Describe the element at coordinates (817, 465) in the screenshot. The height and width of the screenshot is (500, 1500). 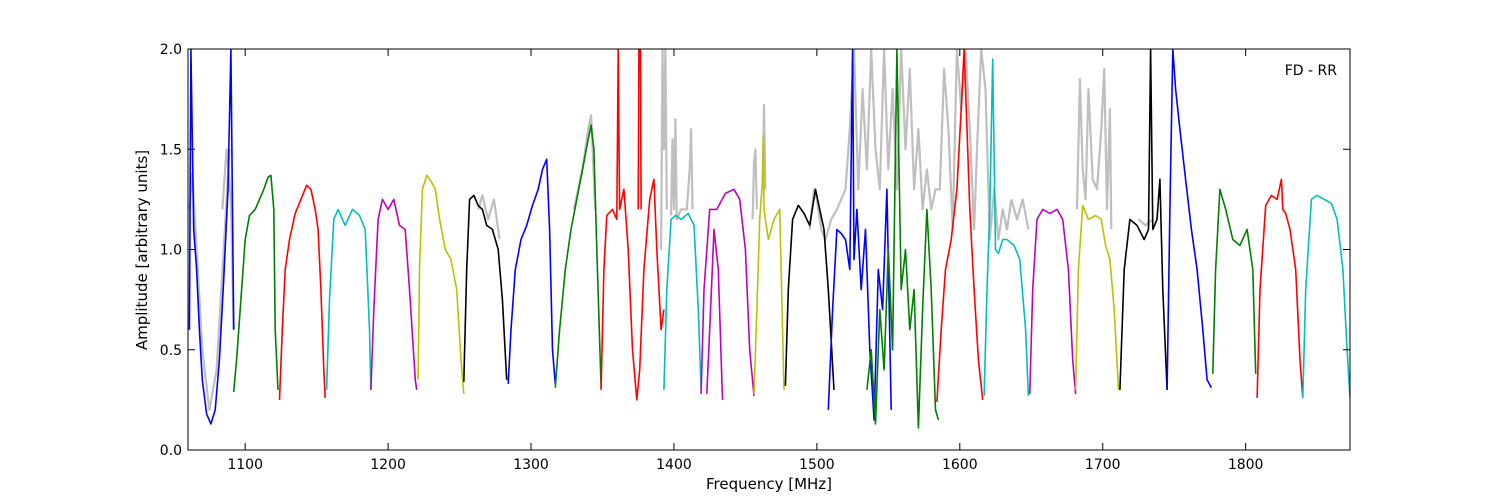
I see `x-tick-label: 1500` at that location.